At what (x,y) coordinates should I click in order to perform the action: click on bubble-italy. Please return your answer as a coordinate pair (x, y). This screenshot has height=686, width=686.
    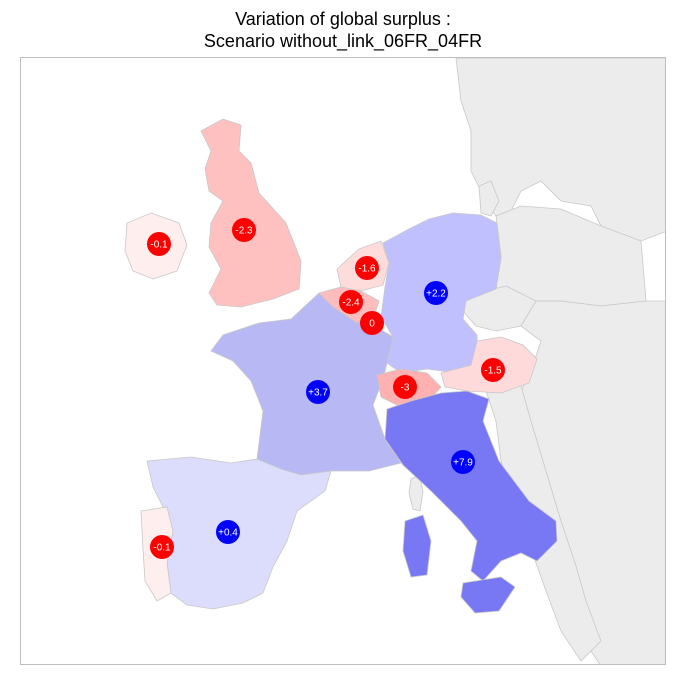
    Looking at the image, I should click on (463, 462).